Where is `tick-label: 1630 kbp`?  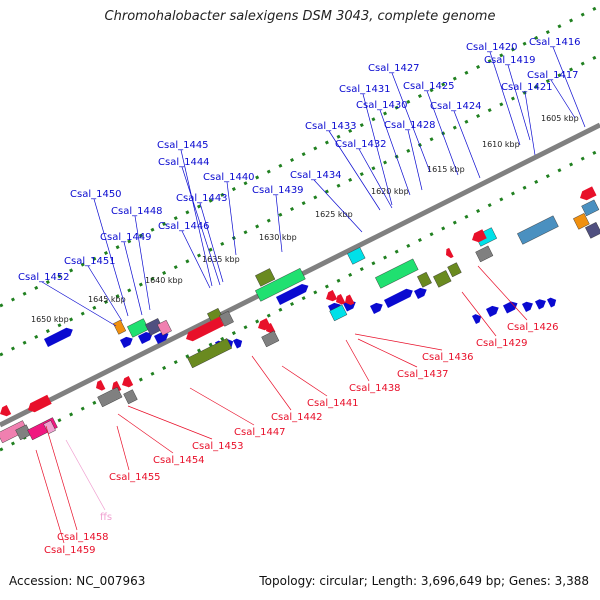
tick-label: 1630 kbp is located at coordinates (278, 237).